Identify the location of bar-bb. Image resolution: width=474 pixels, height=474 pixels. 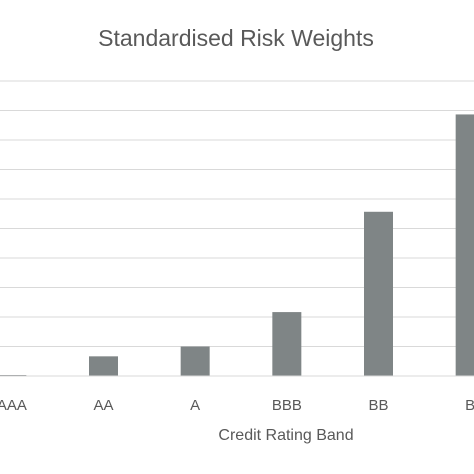
(378, 293).